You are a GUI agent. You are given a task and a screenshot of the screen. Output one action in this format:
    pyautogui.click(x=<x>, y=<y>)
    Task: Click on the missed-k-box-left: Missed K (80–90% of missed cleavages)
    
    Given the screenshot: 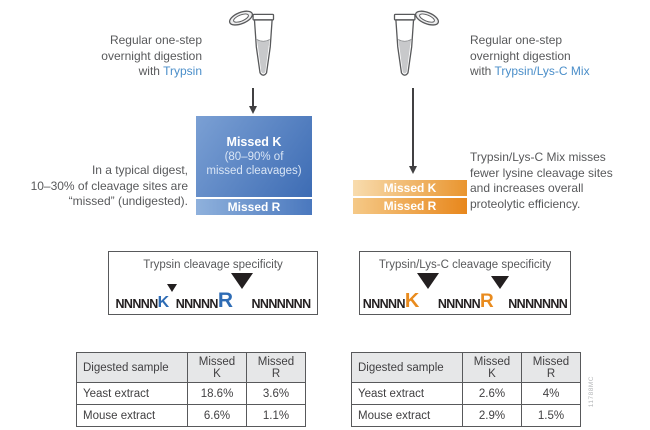 What is the action you would take?
    pyautogui.click(x=254, y=156)
    